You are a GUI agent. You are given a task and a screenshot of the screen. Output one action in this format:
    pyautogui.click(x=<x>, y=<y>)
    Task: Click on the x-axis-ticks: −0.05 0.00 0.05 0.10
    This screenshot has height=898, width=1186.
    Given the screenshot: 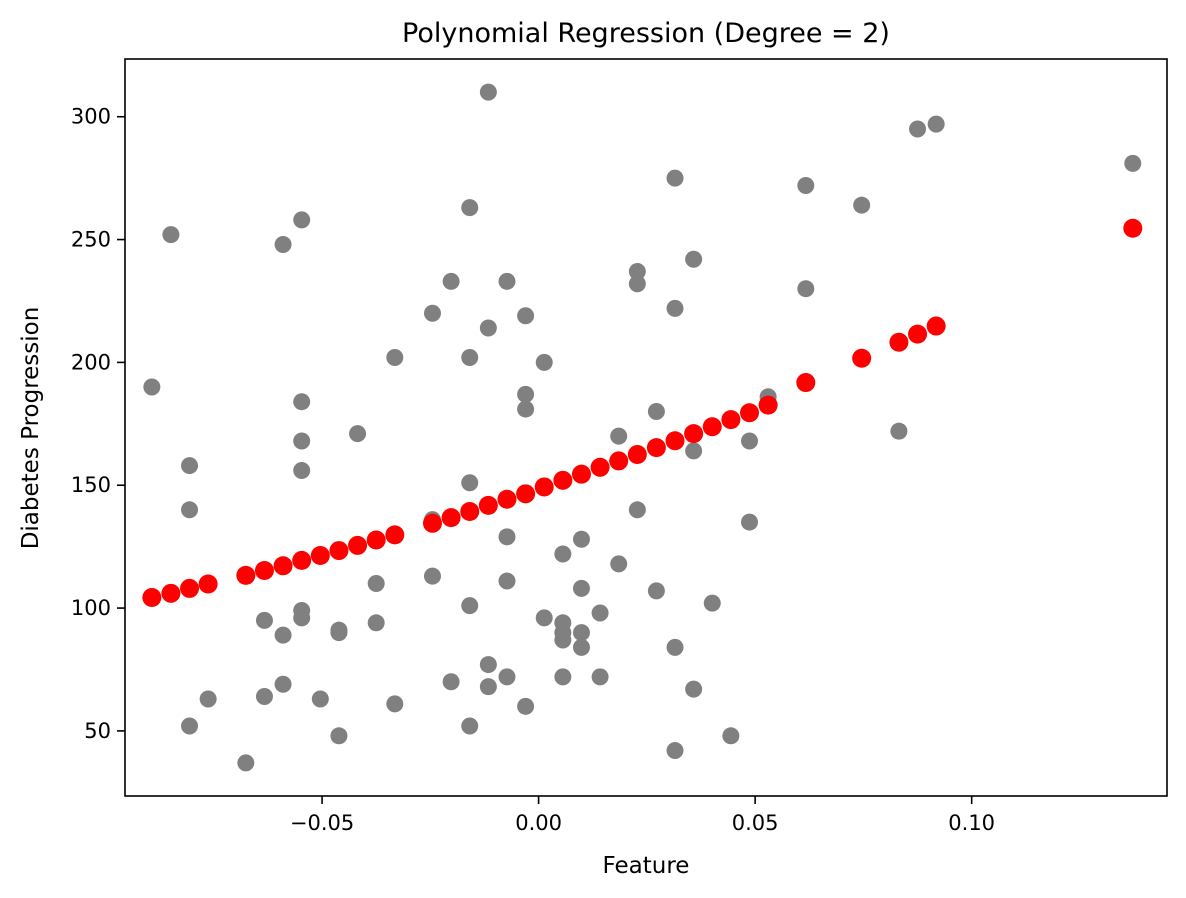 What is the action you would take?
    pyautogui.click(x=642, y=815)
    